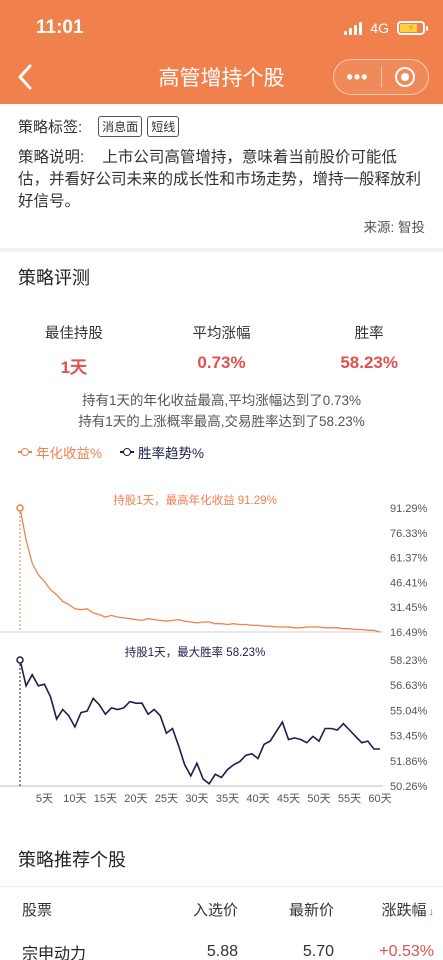 The width and height of the screenshot is (443, 960). I want to click on price-change: +0.53%, so click(406, 951).